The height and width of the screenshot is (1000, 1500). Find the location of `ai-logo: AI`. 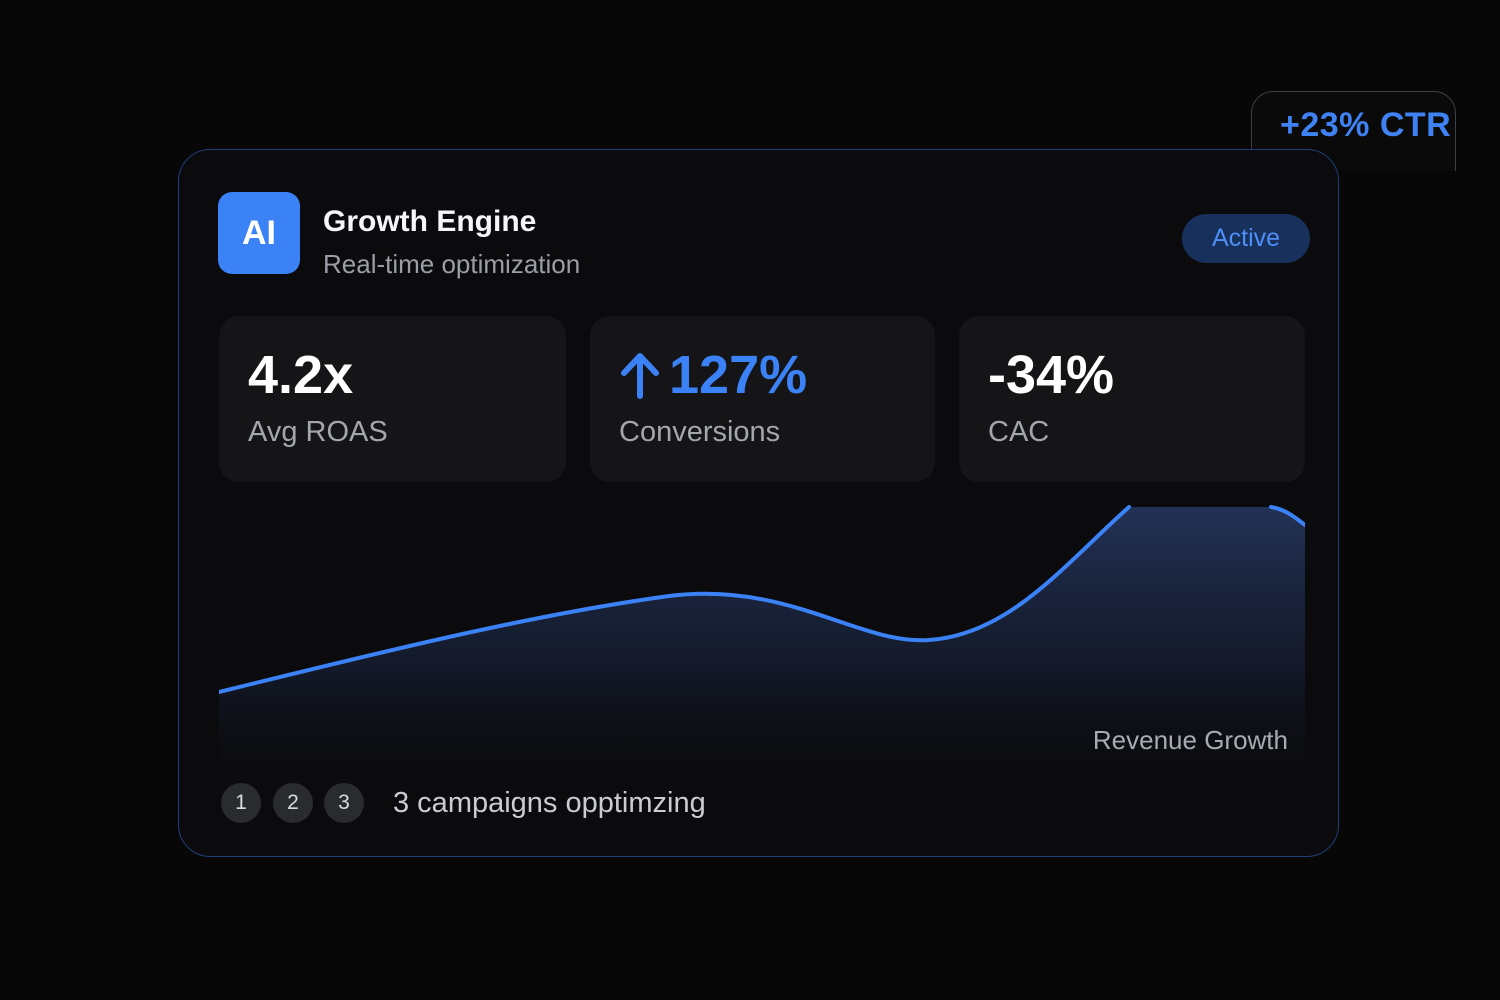

ai-logo: AI is located at coordinates (259, 233).